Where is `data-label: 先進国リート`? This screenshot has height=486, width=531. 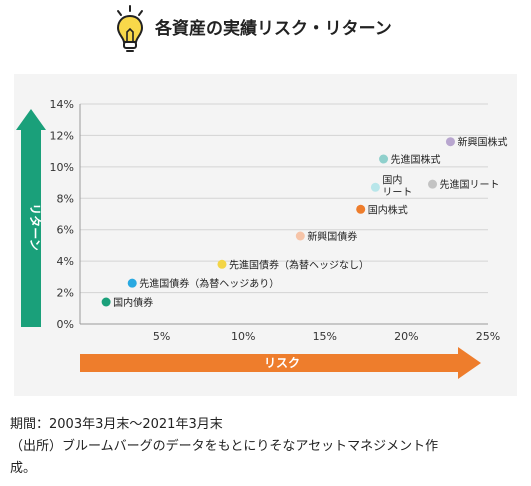
data-label: 先進国リート is located at coordinates (470, 185).